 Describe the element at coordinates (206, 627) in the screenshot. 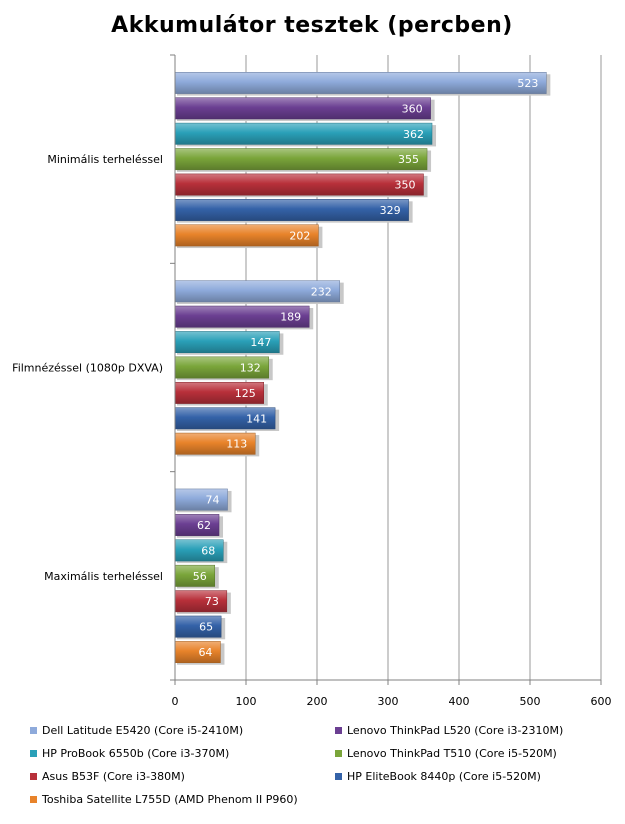

I see `bar-value-label: 65` at that location.